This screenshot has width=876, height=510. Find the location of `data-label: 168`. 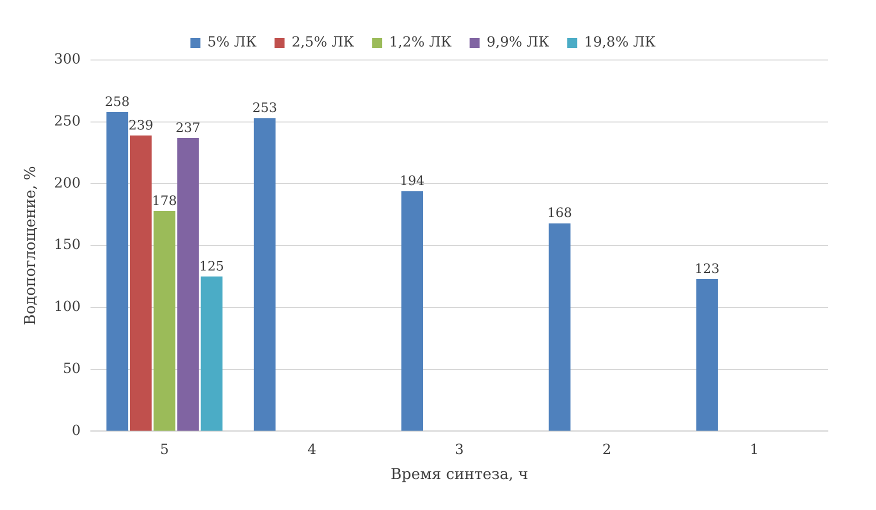

data-label: 168 is located at coordinates (559, 214).